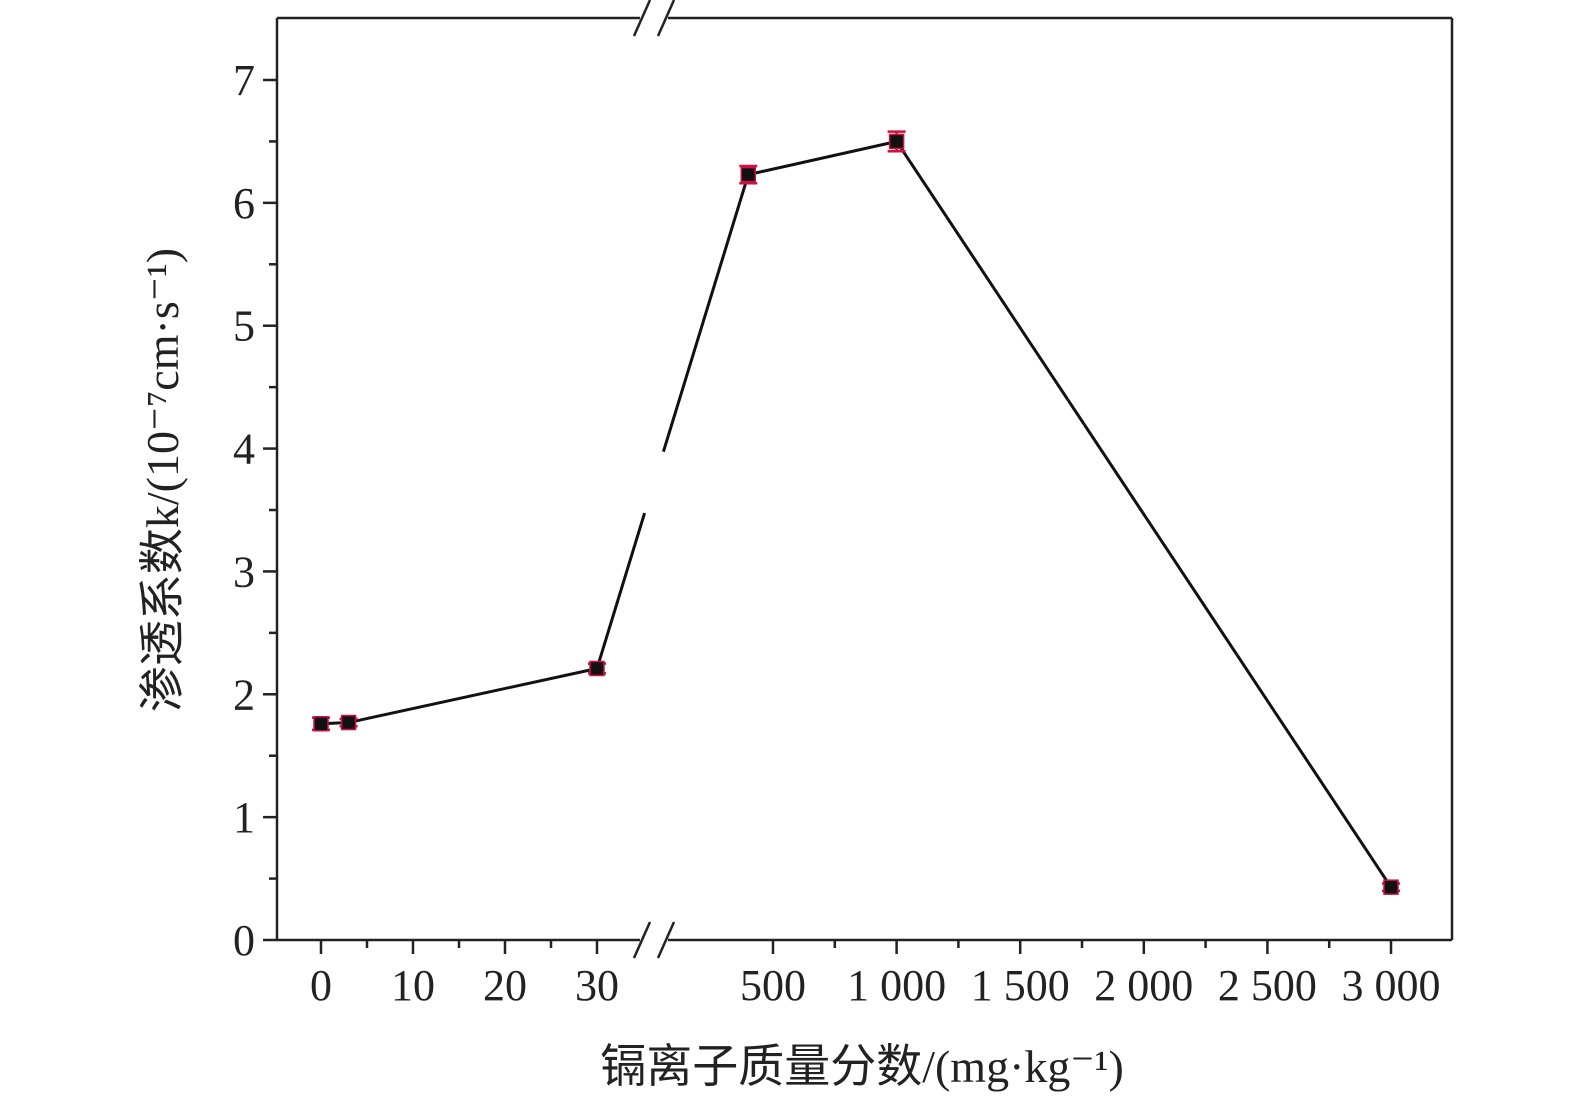  I want to click on y-tick-label: 2, so click(244, 694).